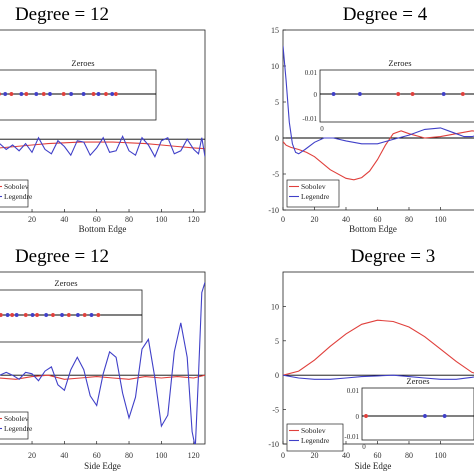  I want to click on y-tick-label: 15, so click(275, 30).